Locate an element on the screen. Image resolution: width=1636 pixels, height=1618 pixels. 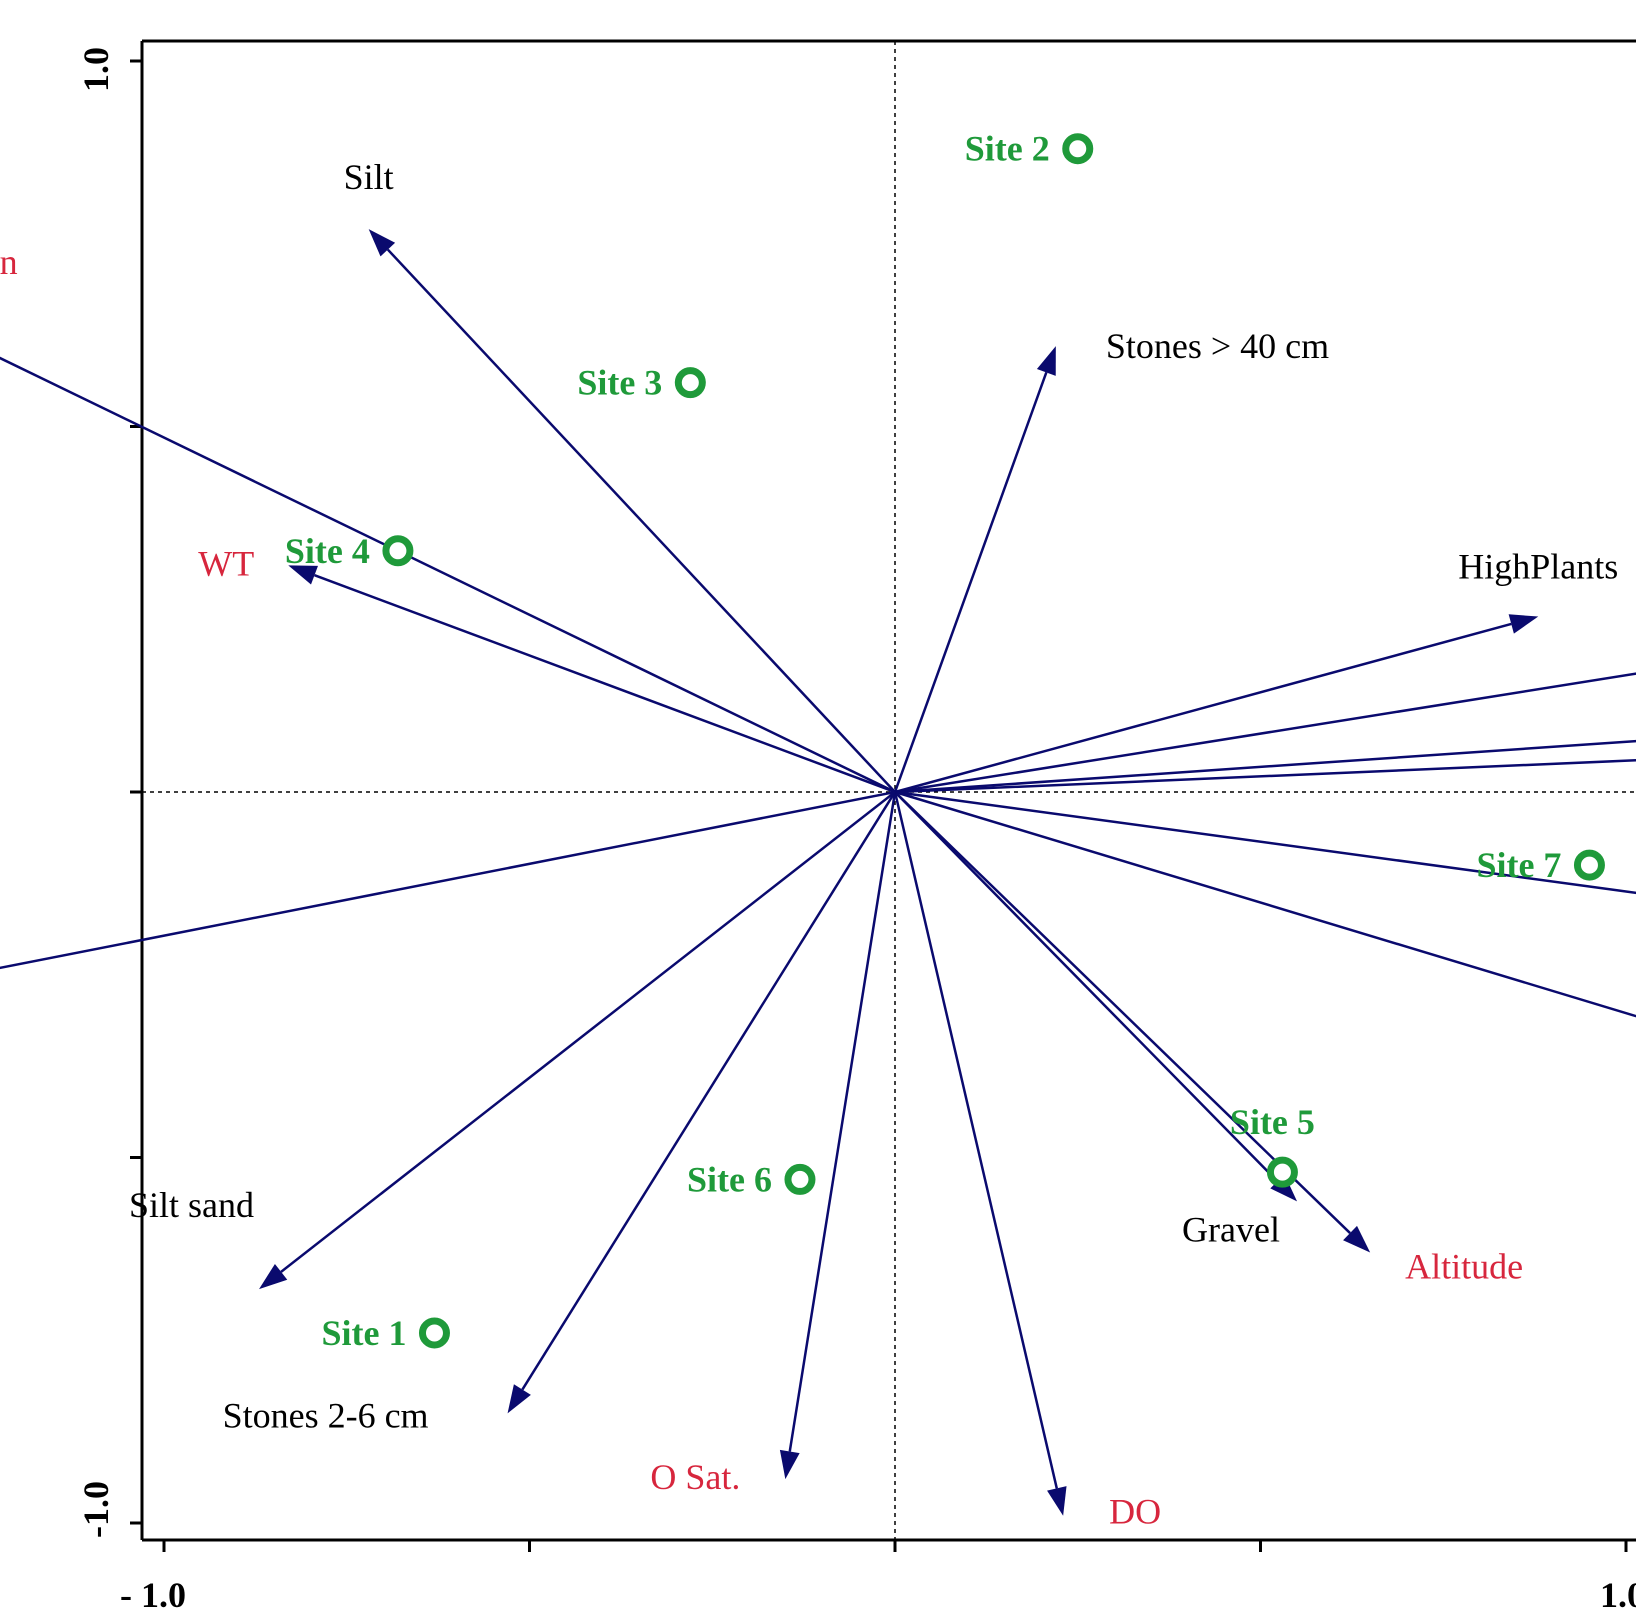
vector-stones-6-20-cm: Stones6-20 cm is located at coordinates (1265, 733).